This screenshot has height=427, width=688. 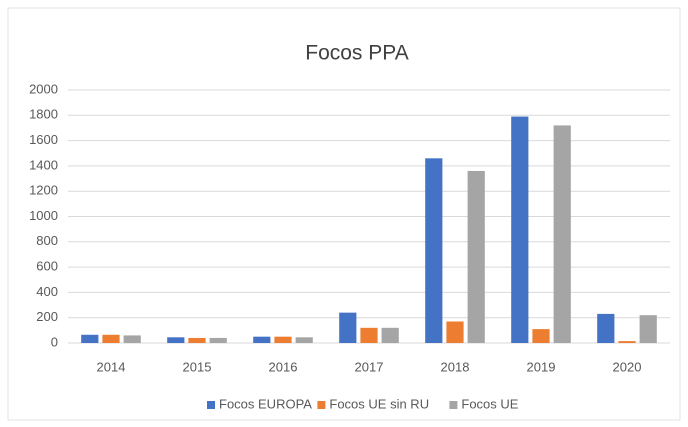 What do you see at coordinates (47, 266) in the screenshot?
I see `y-tick-label: 600` at bounding box center [47, 266].